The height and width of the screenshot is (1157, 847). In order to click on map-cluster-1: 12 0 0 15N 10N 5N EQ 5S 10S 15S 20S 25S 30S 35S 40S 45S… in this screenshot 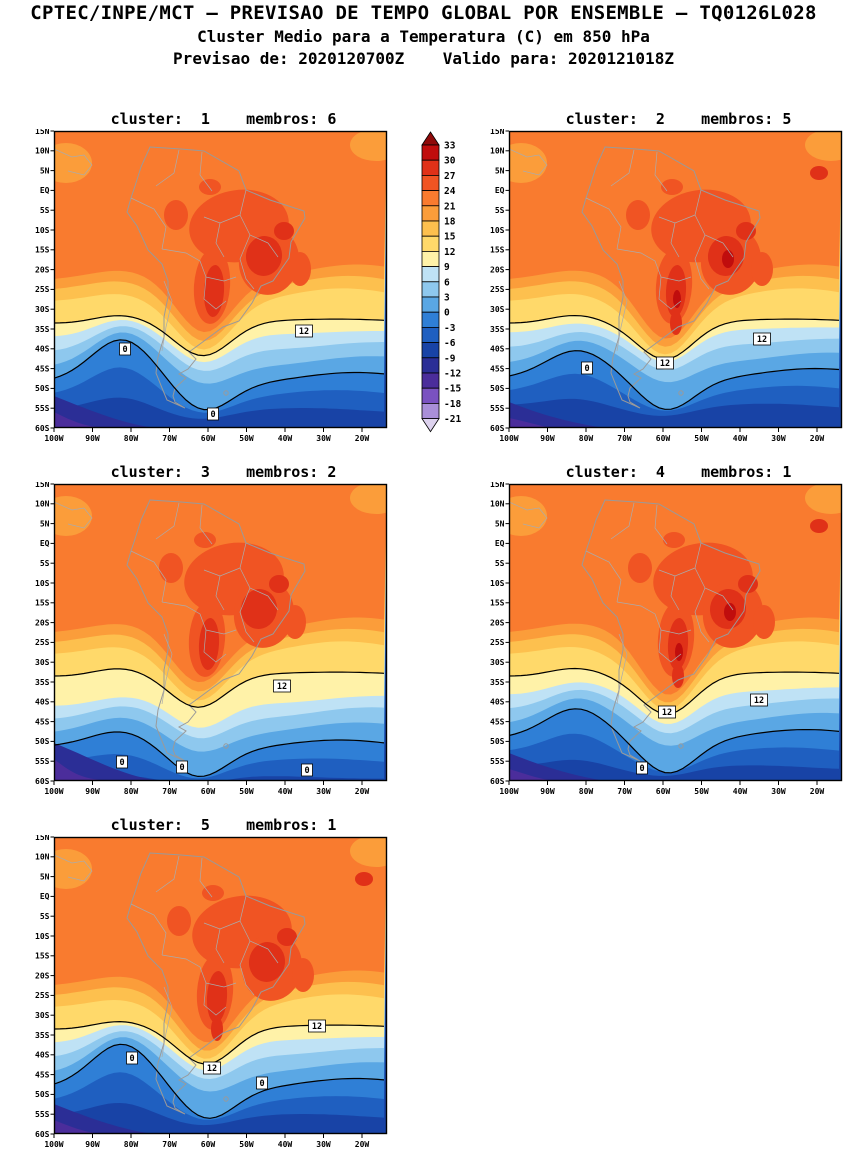, I will do `click(211, 286)`.